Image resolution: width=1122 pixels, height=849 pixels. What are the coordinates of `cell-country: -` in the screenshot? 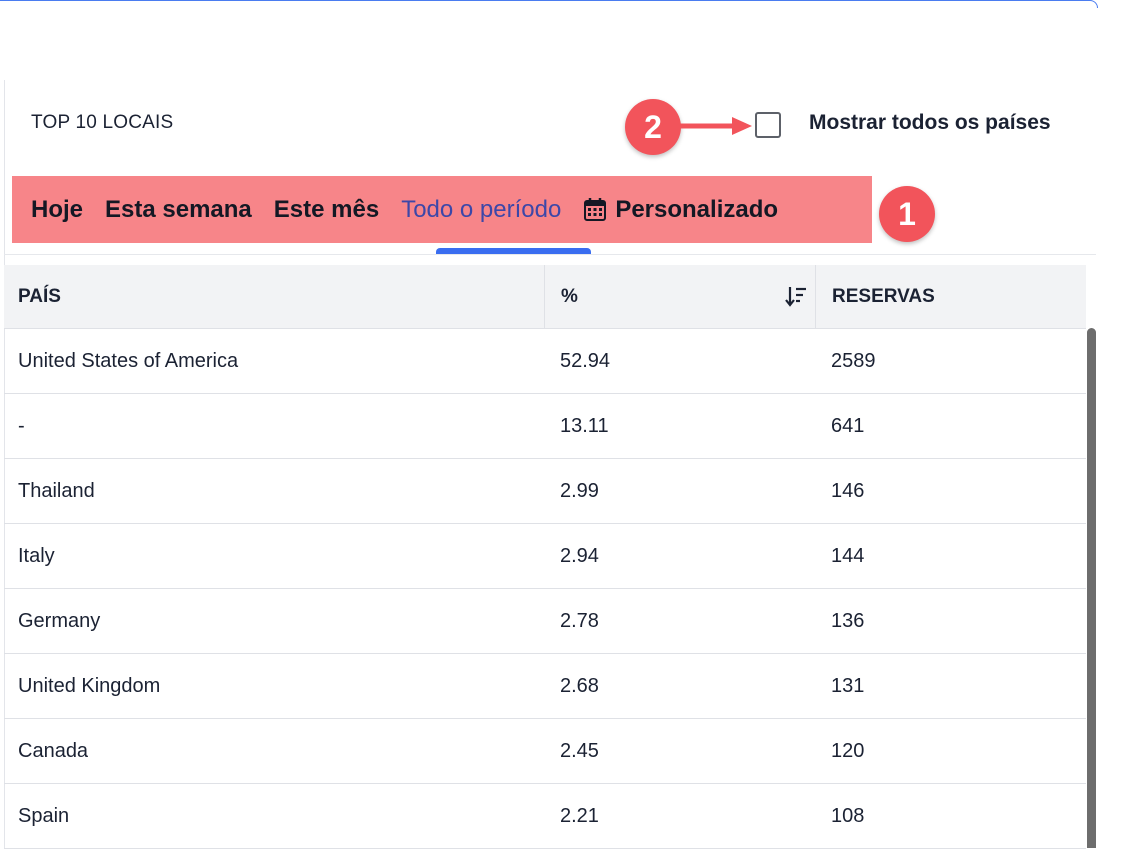 It's located at (21, 425).